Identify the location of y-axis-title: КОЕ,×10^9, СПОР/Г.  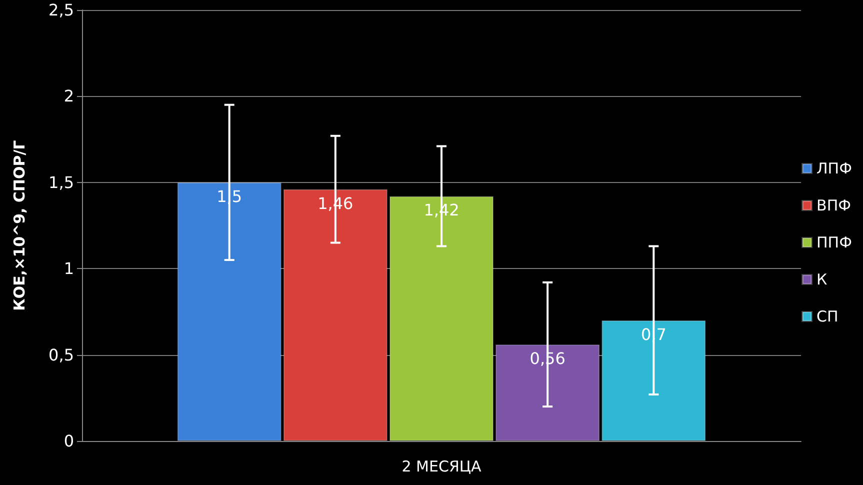
(19, 225).